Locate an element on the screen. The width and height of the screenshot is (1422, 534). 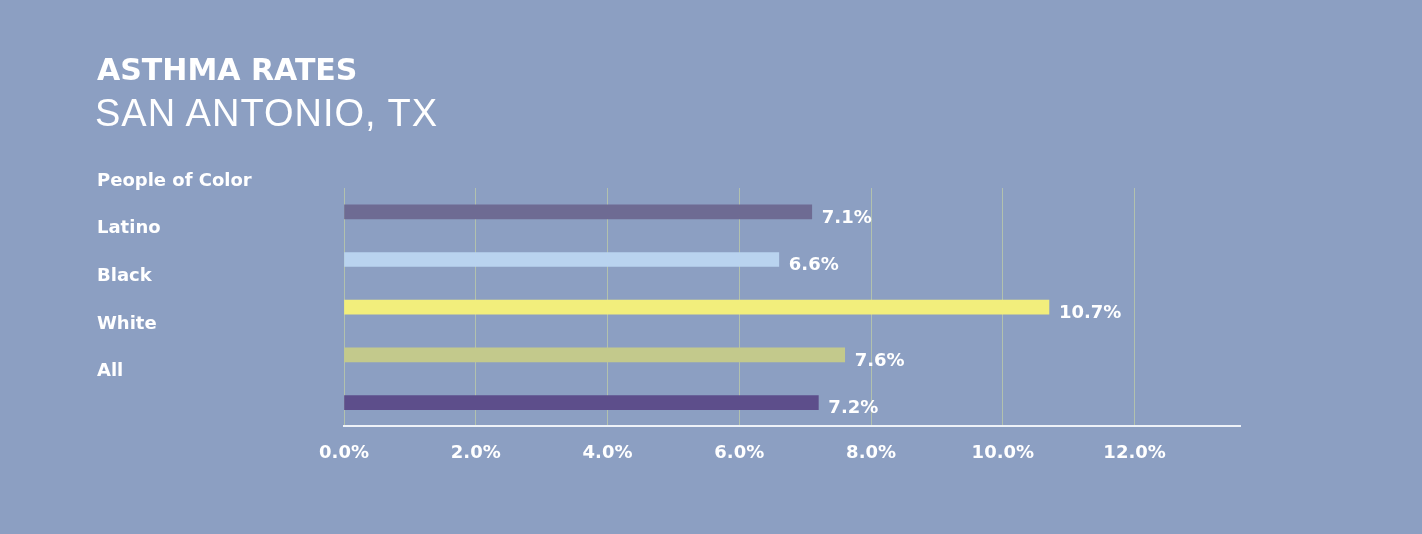
data-label: 7.2% is located at coordinates (853, 407).